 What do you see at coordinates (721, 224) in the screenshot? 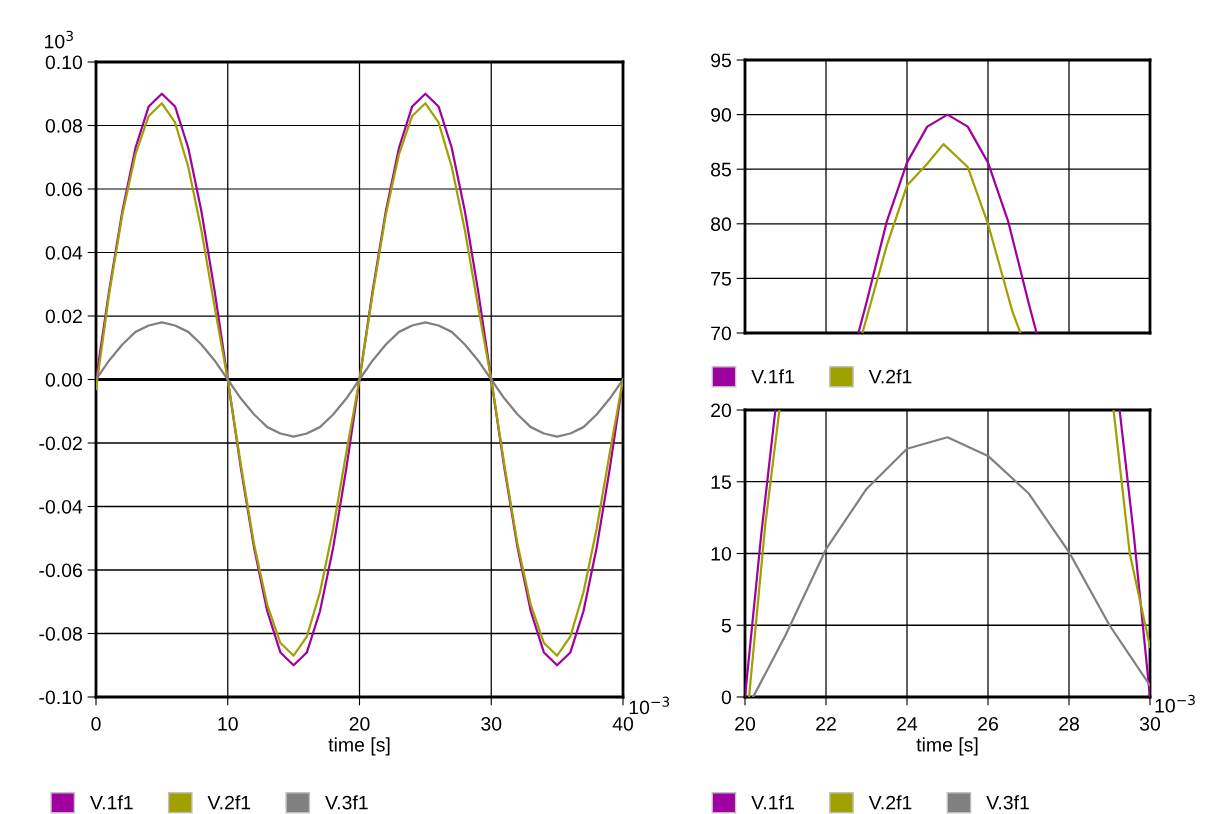
I see `y-tick-label: 80` at bounding box center [721, 224].